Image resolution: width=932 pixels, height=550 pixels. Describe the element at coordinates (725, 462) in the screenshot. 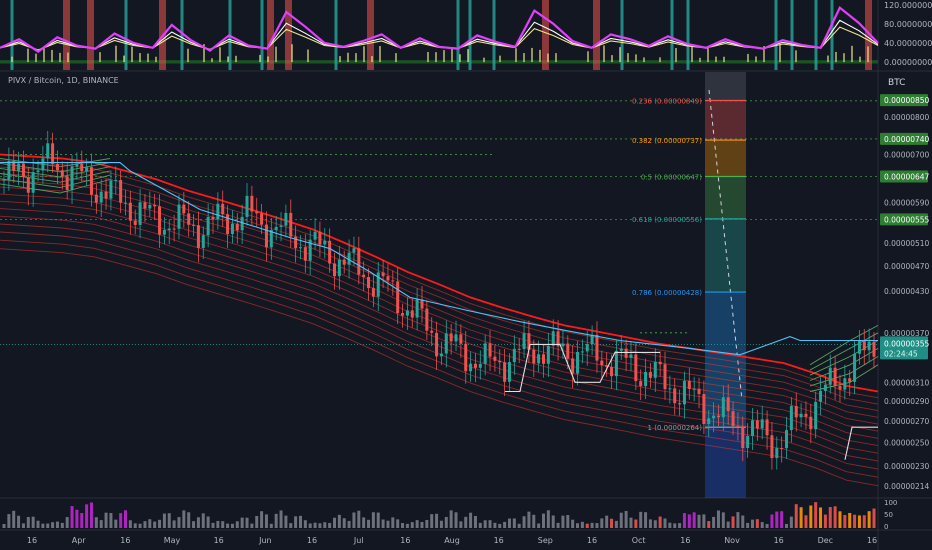

I see `fib-zone-bottom` at that location.